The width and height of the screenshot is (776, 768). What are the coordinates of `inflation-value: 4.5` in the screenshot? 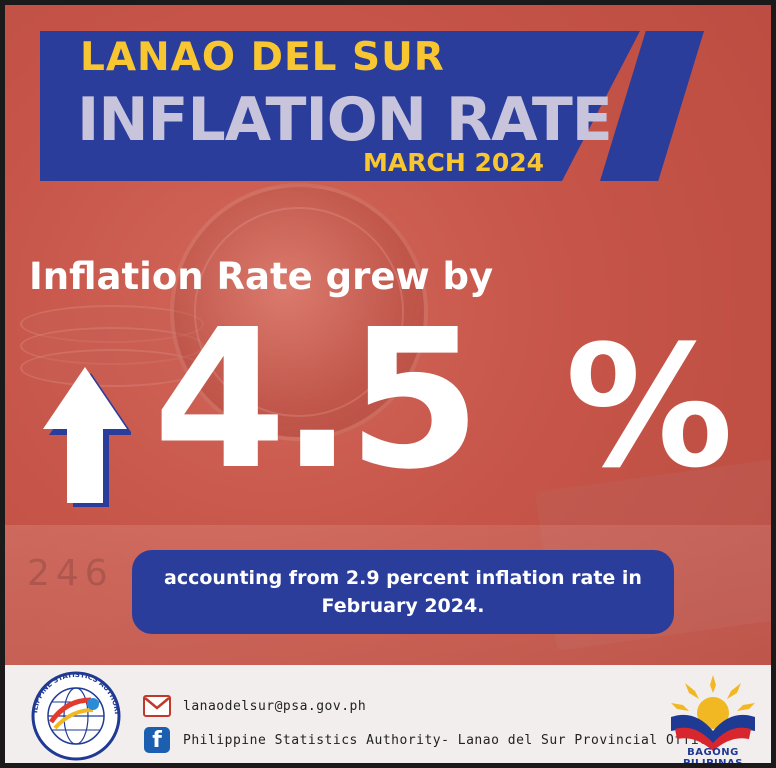 It's located at (317, 400).